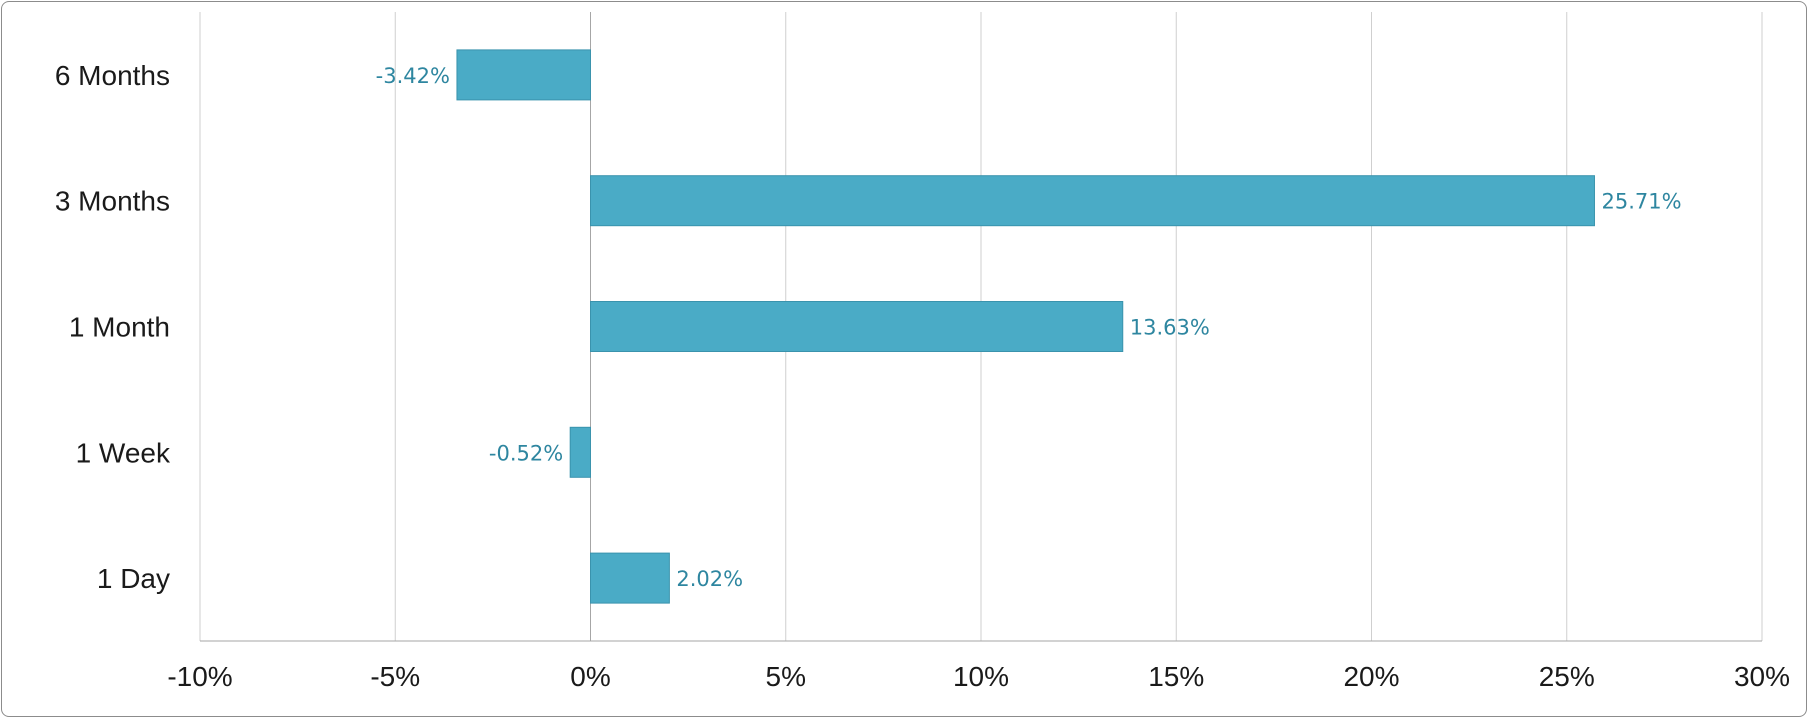 This screenshot has width=1810, height=720. What do you see at coordinates (981, 676) in the screenshot?
I see `x-tick-label: 10%` at bounding box center [981, 676].